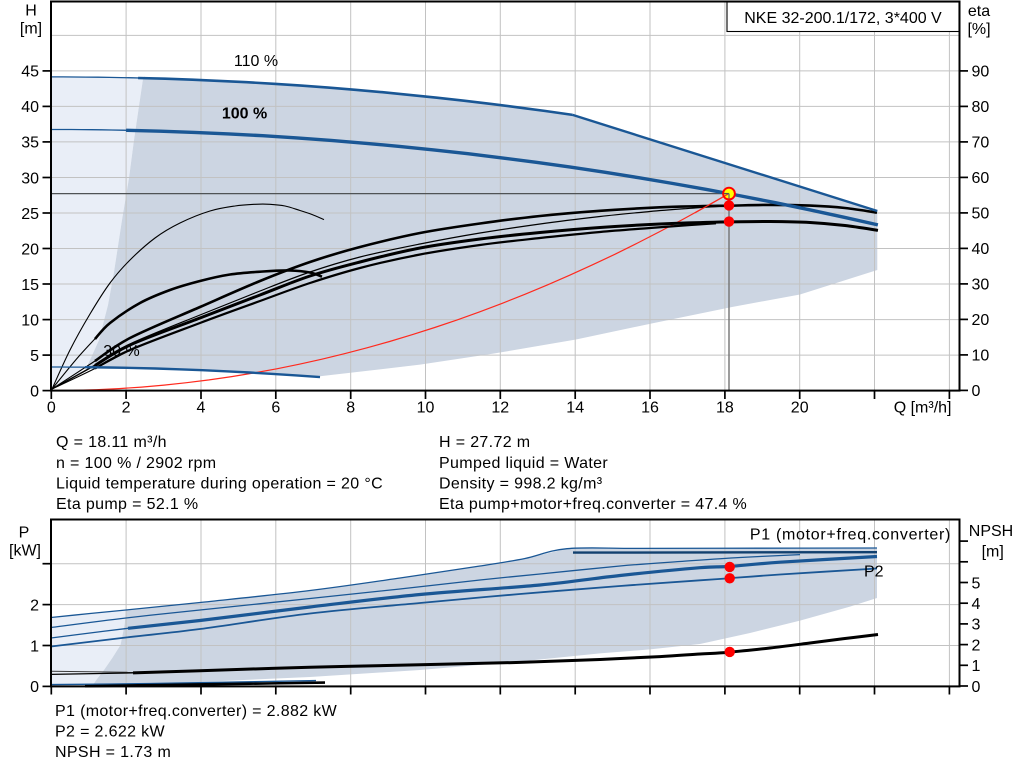 This screenshot has height=781, width=1024. Describe the element at coordinates (981, 143) in the screenshot. I see `svg-text: 70` at that location.